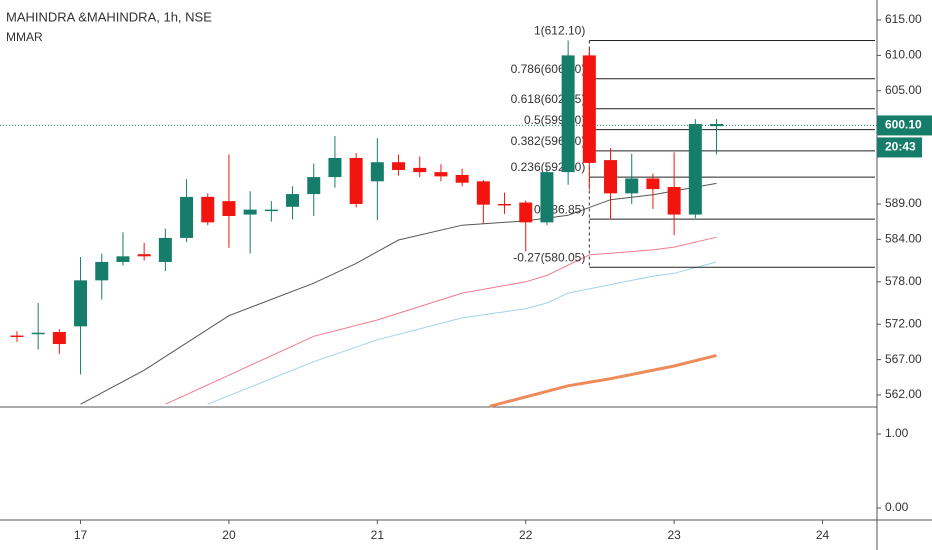  Describe the element at coordinates (903, 281) in the screenshot. I see `y-tick-label: 578.00` at that location.